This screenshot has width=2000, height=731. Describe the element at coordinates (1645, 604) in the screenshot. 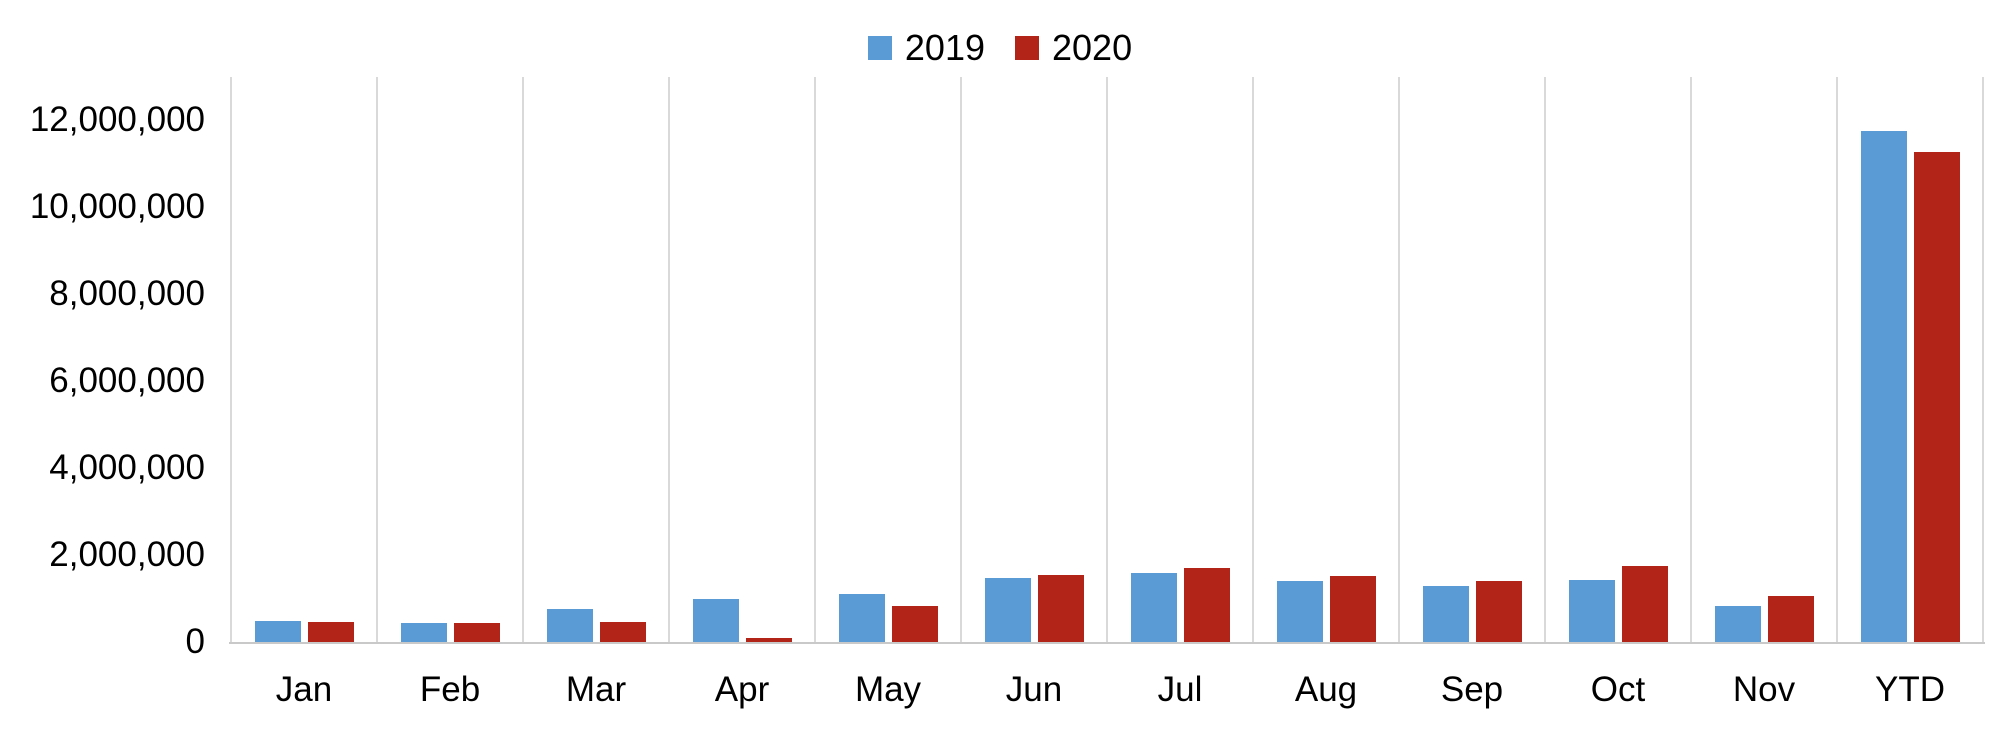

I see `bar-2020-oct` at that location.